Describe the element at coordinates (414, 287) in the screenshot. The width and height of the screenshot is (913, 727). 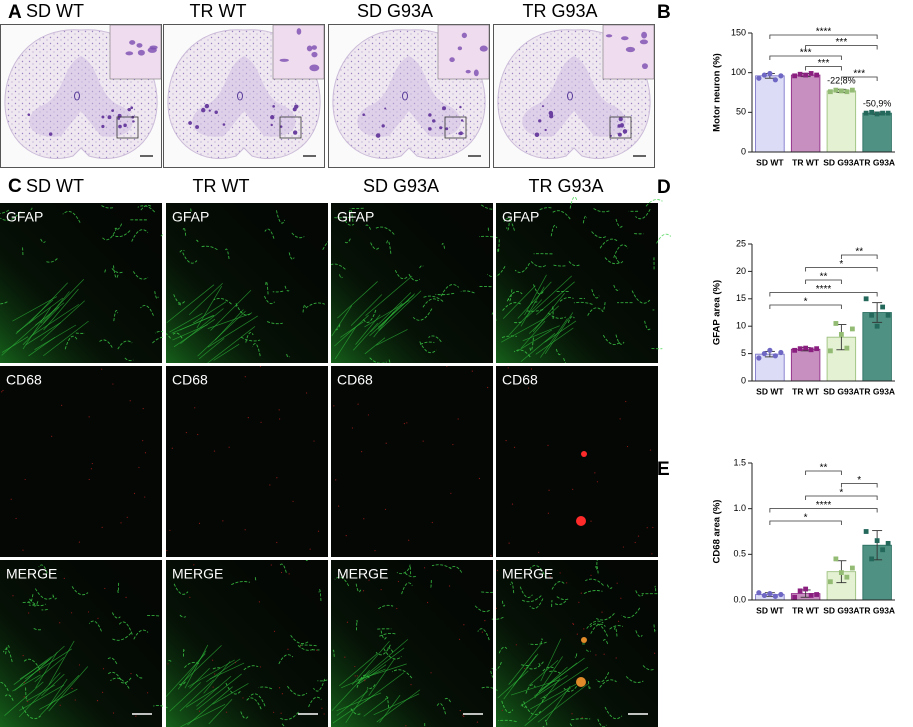
I see `fluorescence-image: GFAP` at that location.